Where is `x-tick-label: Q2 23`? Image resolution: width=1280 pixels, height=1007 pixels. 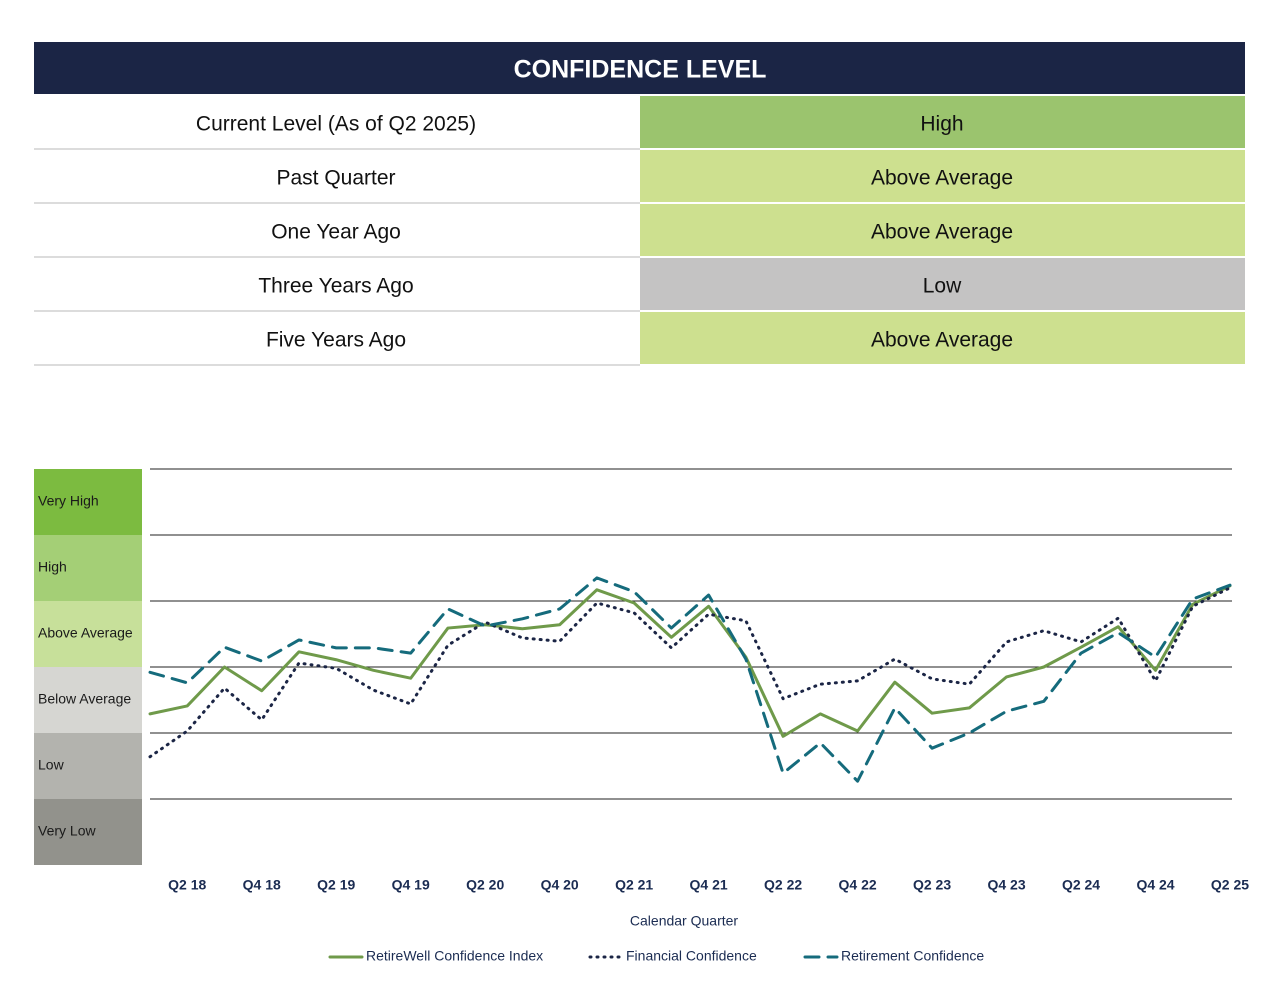
x-tick-label: Q2 23 is located at coordinates (932, 885).